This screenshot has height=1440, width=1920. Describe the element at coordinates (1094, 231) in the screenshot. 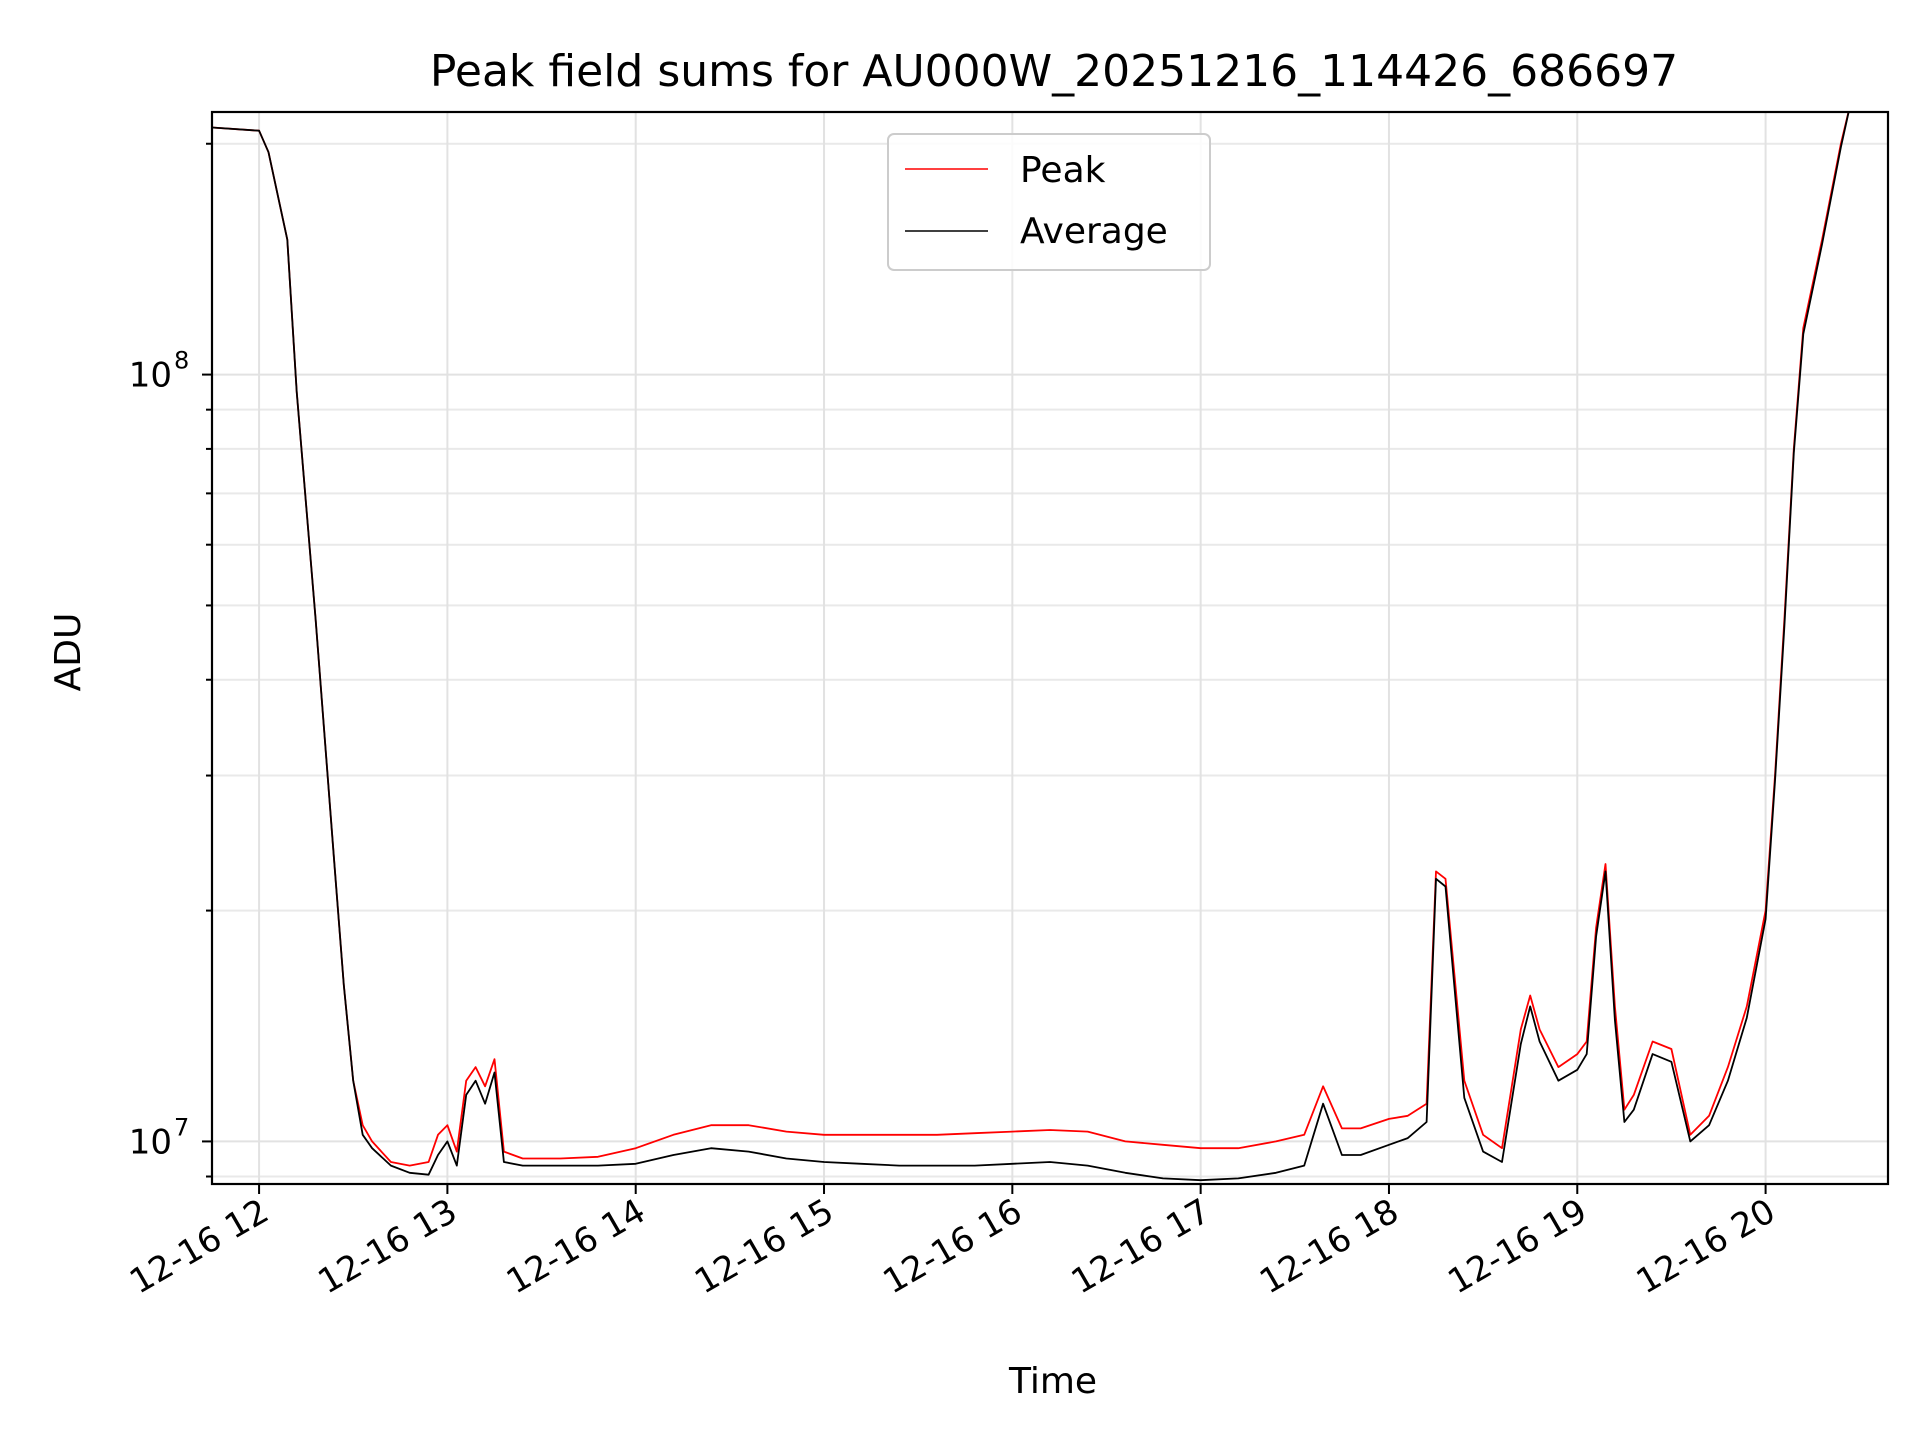

I see `legend-label-average: Average` at that location.